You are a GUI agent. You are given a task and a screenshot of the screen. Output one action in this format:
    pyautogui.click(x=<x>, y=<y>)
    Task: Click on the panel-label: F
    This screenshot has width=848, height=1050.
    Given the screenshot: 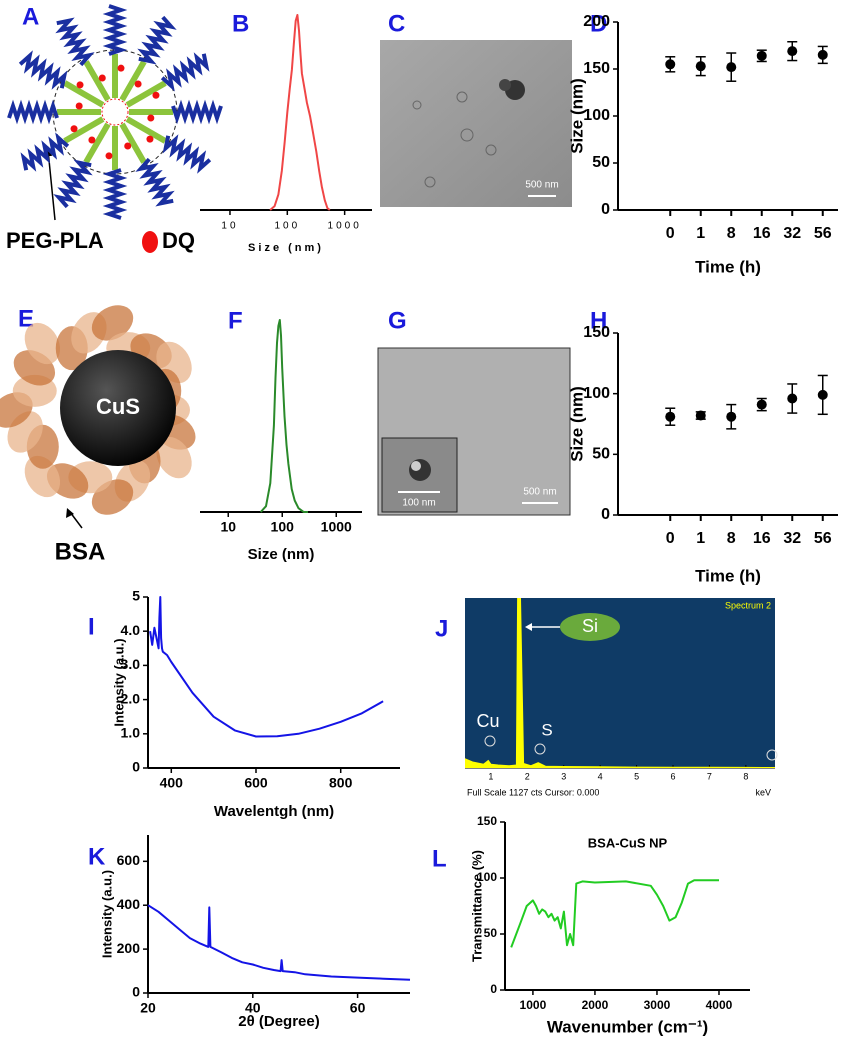 What is the action you would take?
    pyautogui.click(x=235, y=320)
    